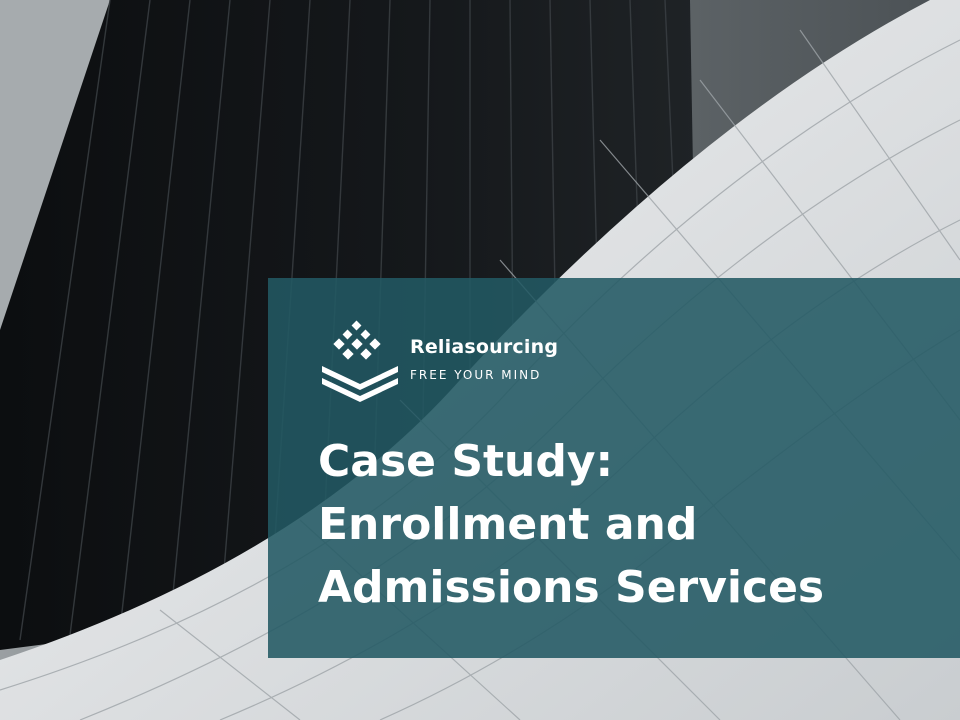 Image resolution: width=960 pixels, height=720 pixels. Describe the element at coordinates (571, 587) in the screenshot. I see `title-line-3: Admissions Services` at that location.